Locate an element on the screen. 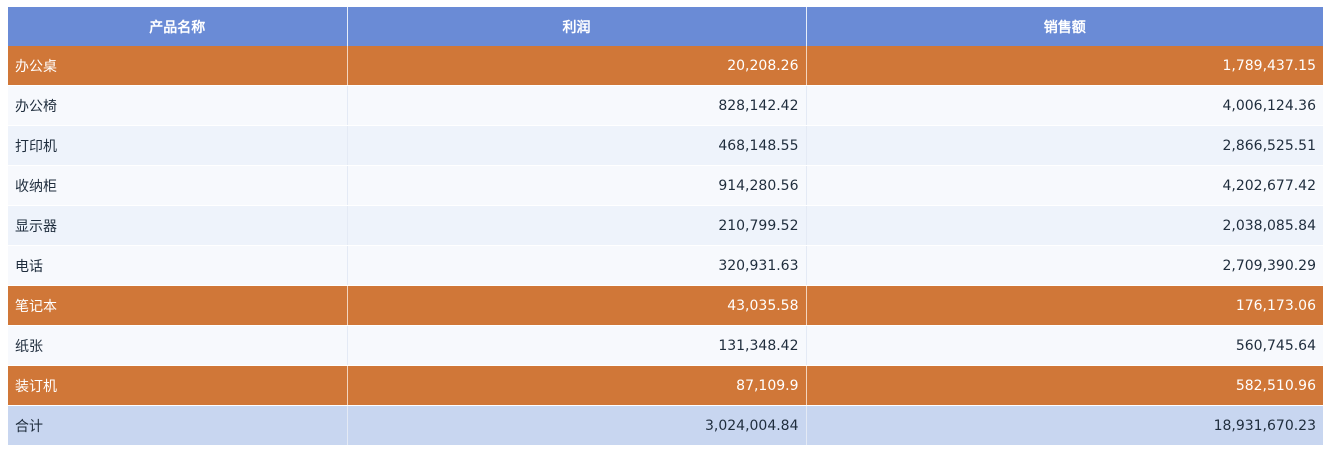 This screenshot has height=461, width=1332. table-row: 办公桌 20,208.26 1,789,437.15 is located at coordinates (665, 66).